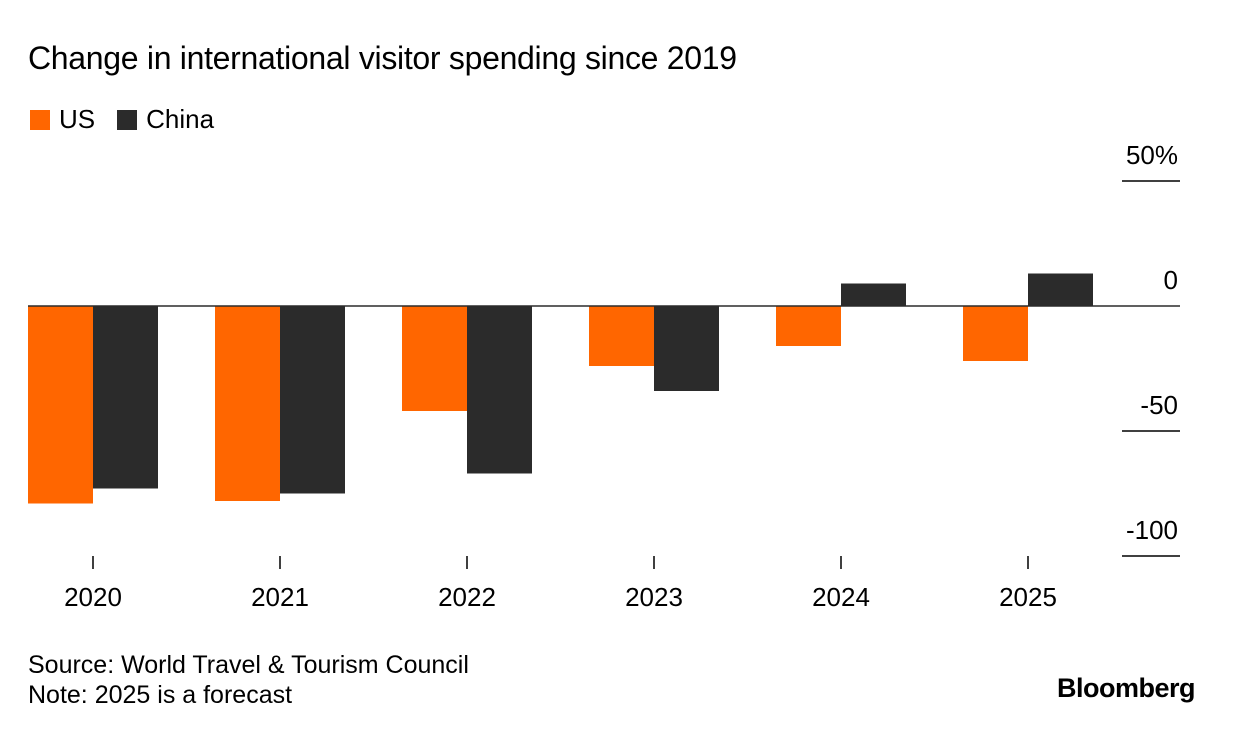  What do you see at coordinates (434, 358) in the screenshot?
I see `bar-us-2022` at bounding box center [434, 358].